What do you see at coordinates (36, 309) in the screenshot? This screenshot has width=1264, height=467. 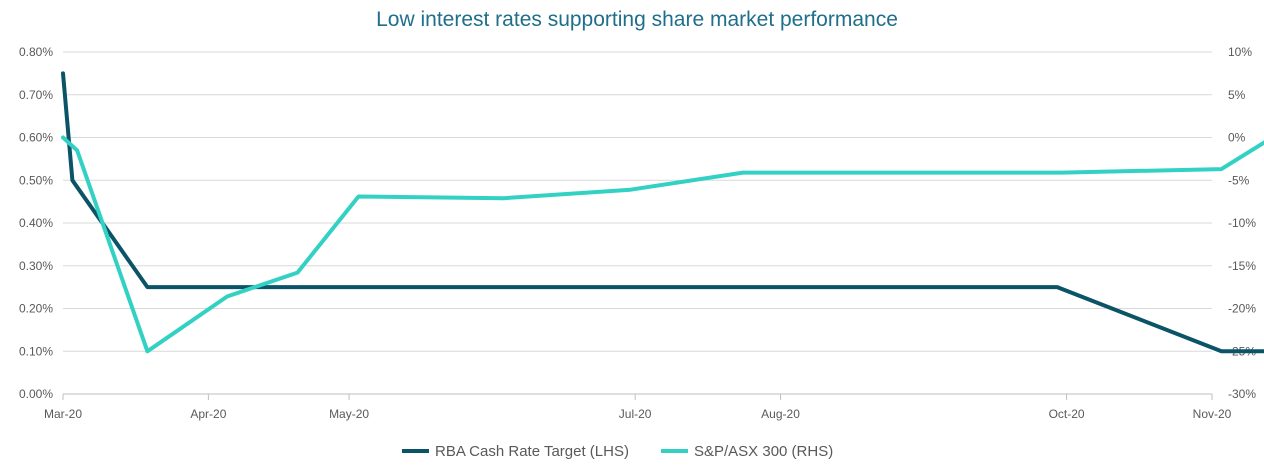 I see `y-left-tick-label: 0.20%` at bounding box center [36, 309].